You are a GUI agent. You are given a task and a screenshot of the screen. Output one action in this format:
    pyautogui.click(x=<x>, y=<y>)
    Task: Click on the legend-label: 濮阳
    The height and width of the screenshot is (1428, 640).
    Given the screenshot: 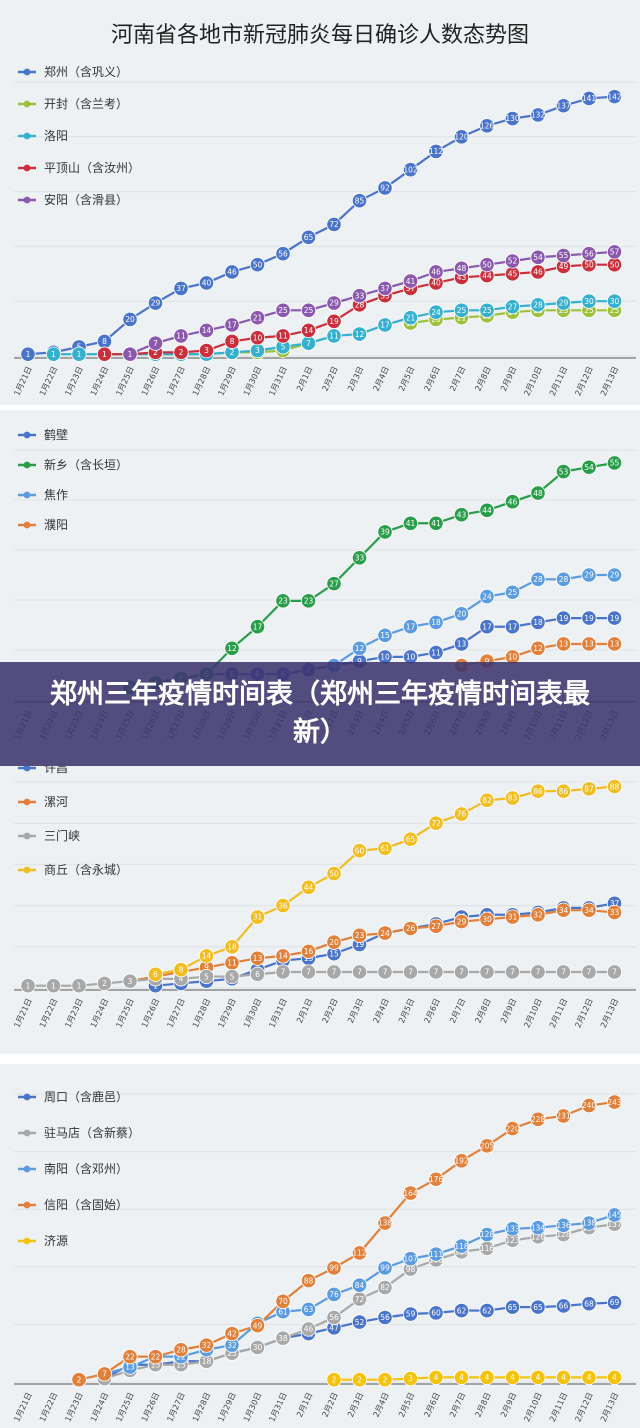 What is the action you would take?
    pyautogui.click(x=56, y=524)
    